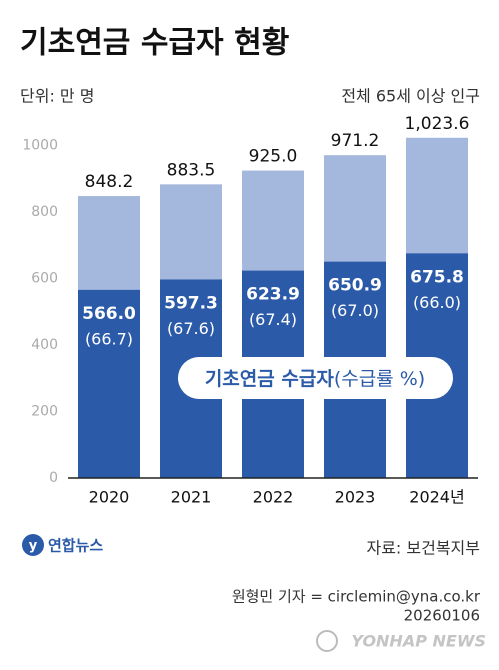  I want to click on source: 자료: 보건복지부, so click(423, 548).